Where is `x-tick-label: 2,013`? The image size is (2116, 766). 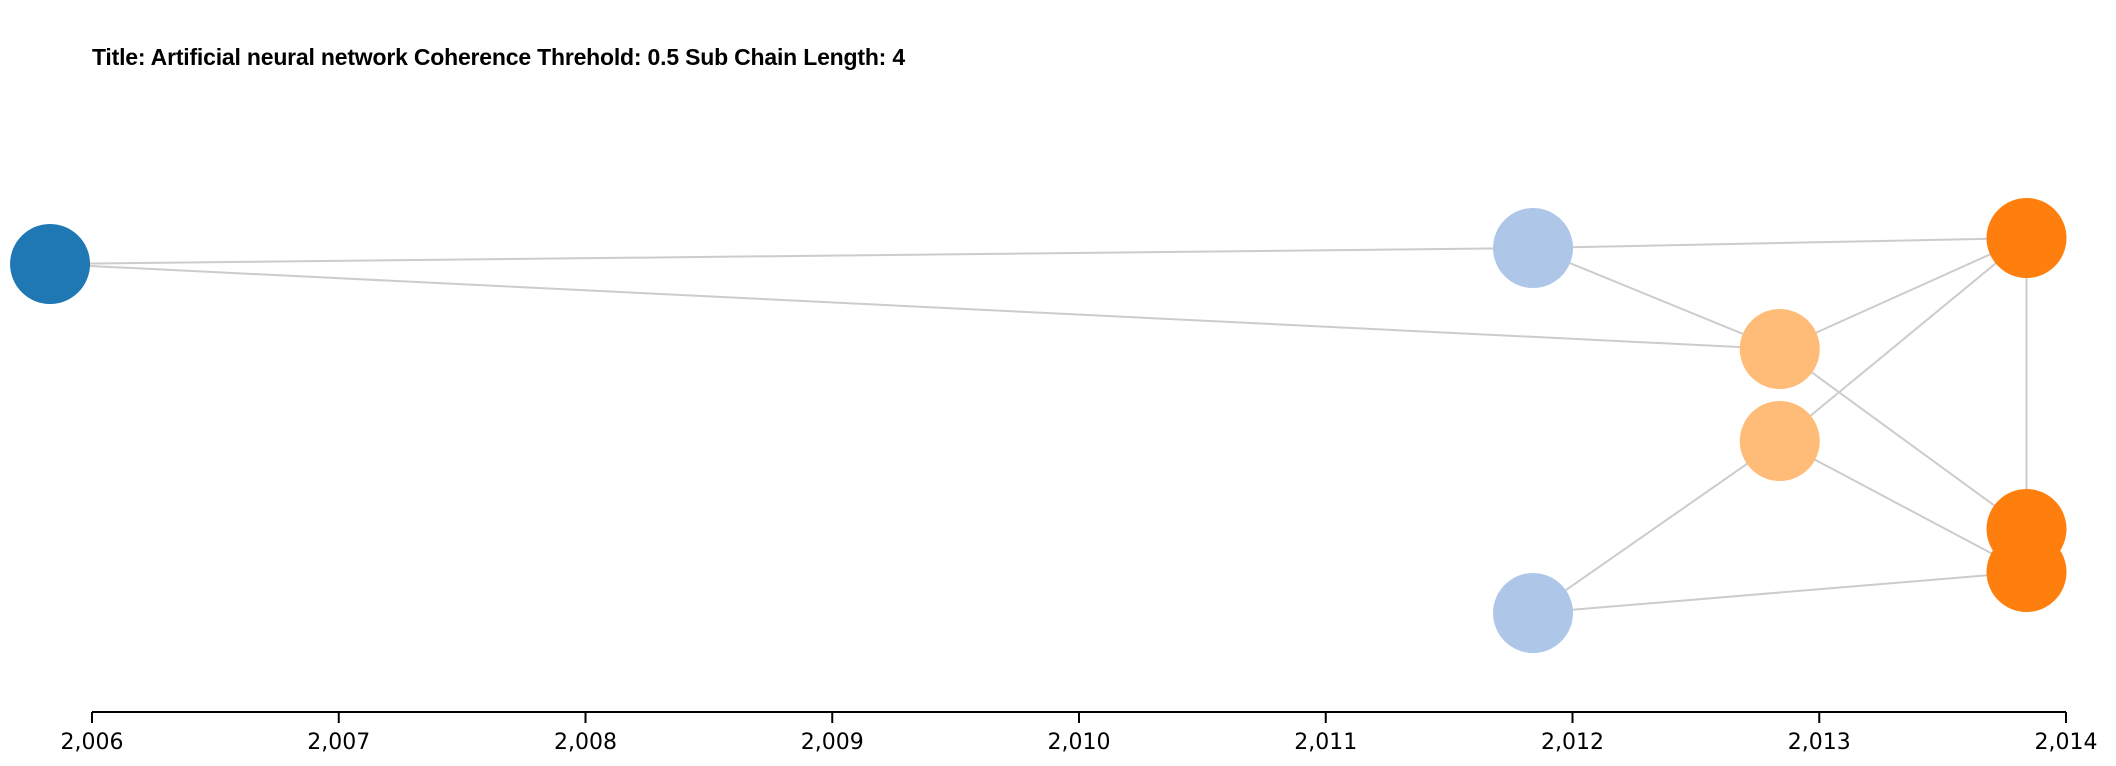
x-tick-label: 2,013 is located at coordinates (1819, 742).